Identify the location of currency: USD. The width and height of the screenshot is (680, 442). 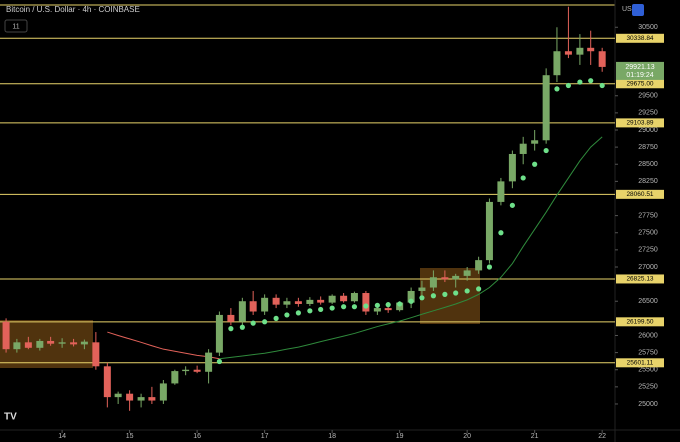
(629, 9).